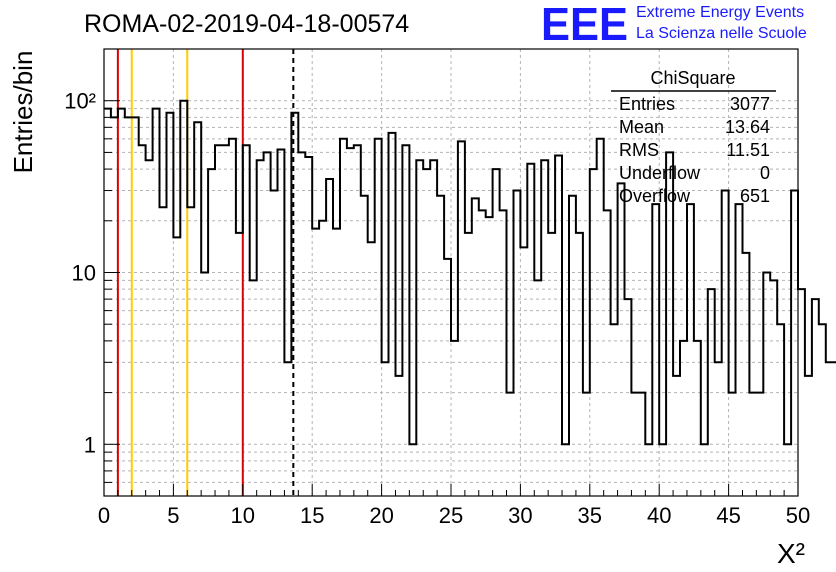  Describe the element at coordinates (80, 101) in the screenshot. I see `y-tick-label: 10²` at that location.